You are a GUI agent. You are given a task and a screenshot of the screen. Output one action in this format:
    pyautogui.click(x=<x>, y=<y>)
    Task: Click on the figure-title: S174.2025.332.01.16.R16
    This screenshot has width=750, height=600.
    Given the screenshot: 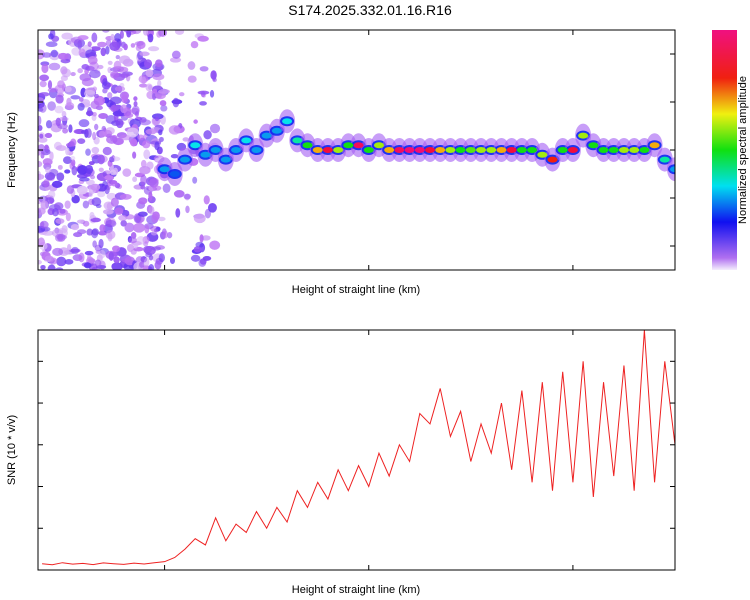 What is the action you would take?
    pyautogui.click(x=370, y=10)
    